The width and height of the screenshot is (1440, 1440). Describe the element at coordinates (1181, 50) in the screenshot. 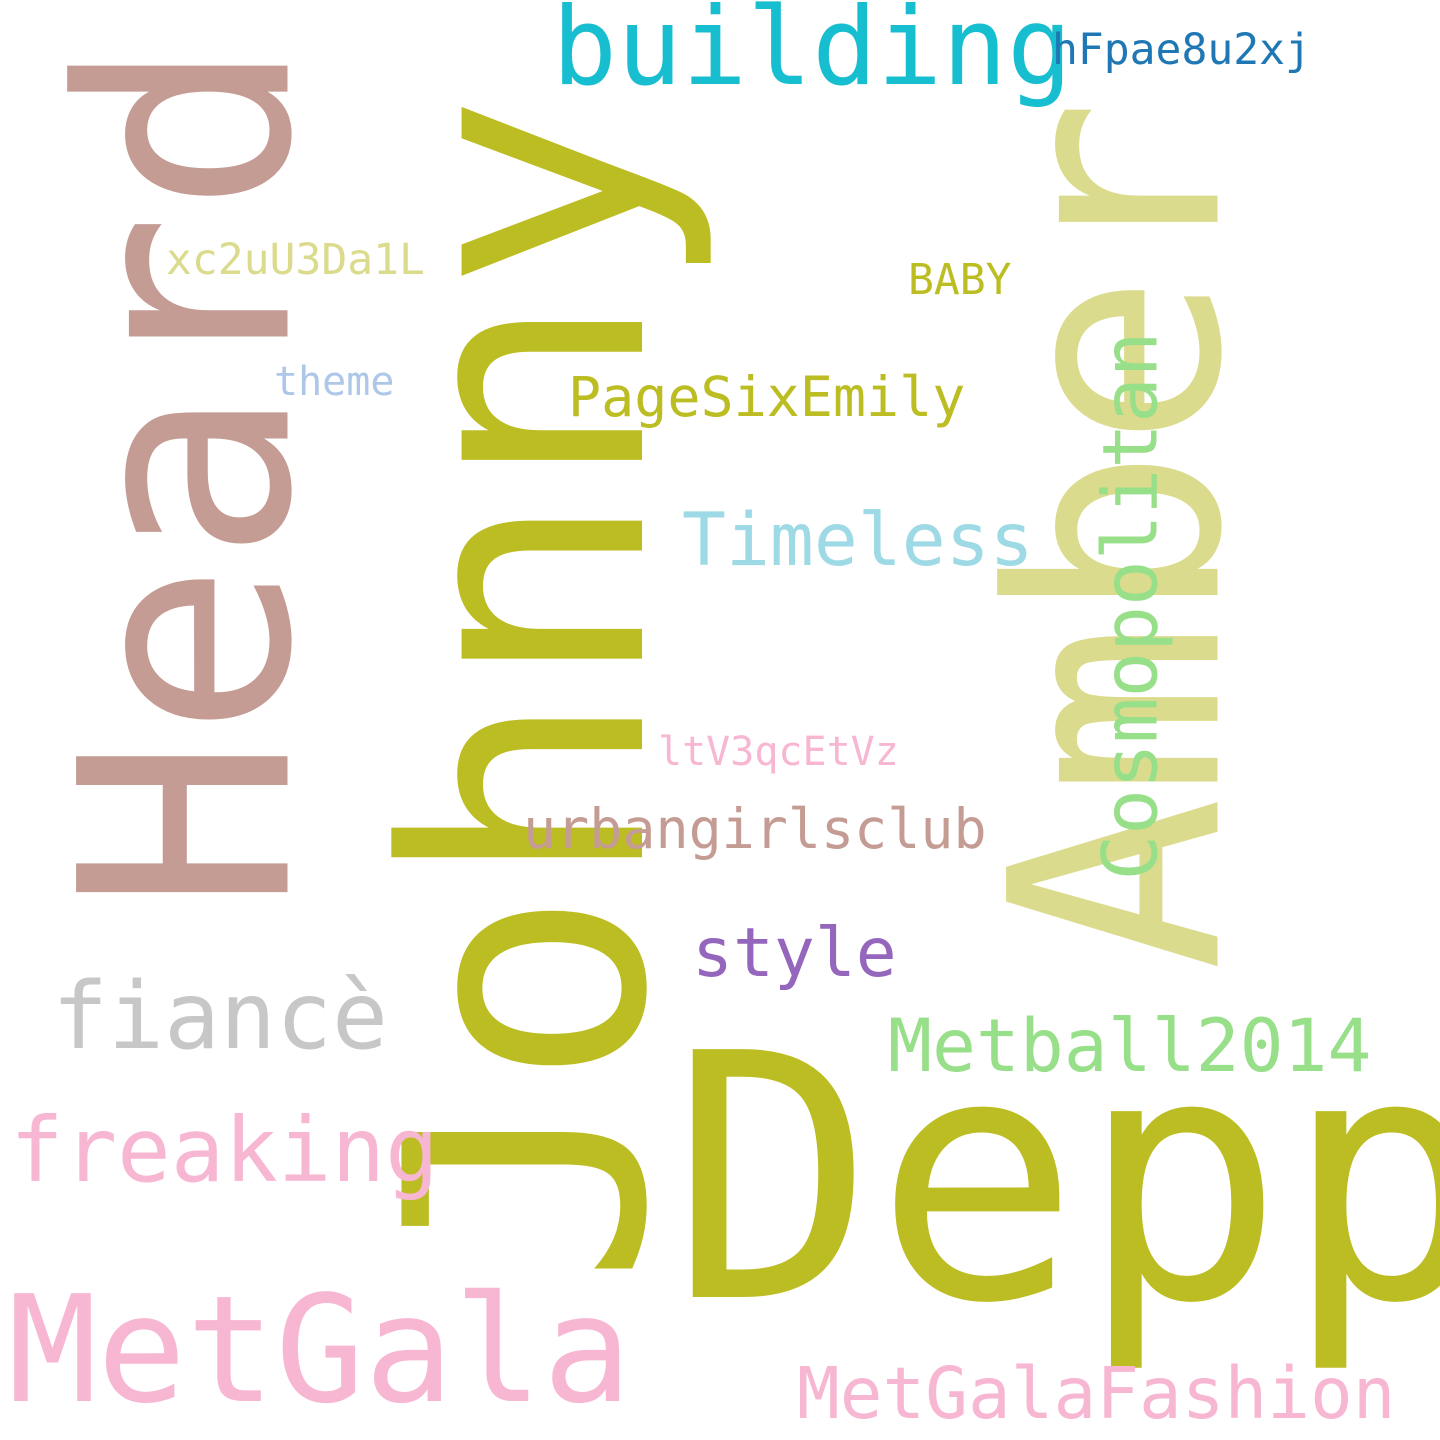

I see `word-hfpae8u2xj: hFpae8u2xj` at that location.